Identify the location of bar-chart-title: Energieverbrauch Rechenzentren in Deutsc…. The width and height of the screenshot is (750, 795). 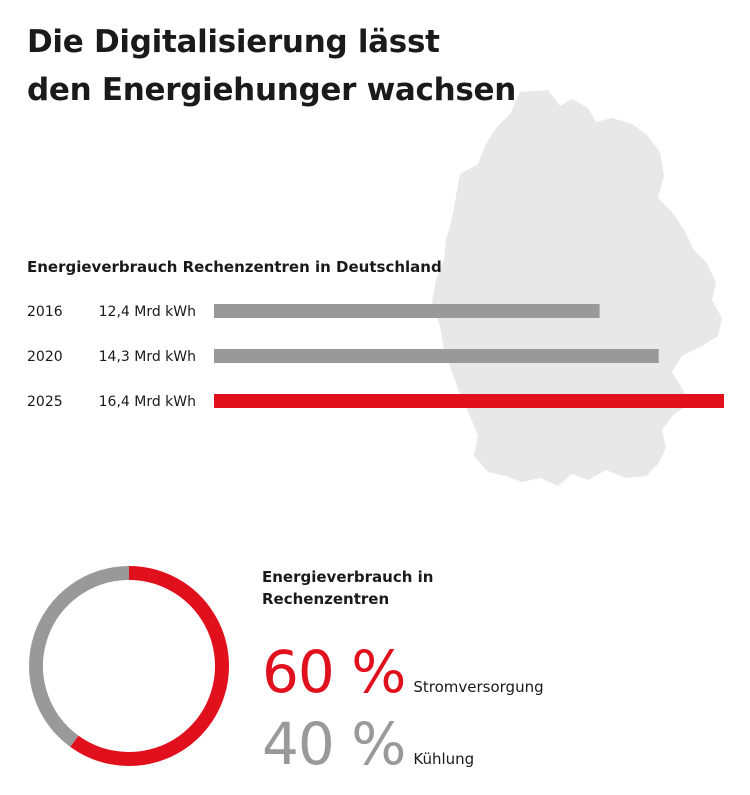
(234, 267).